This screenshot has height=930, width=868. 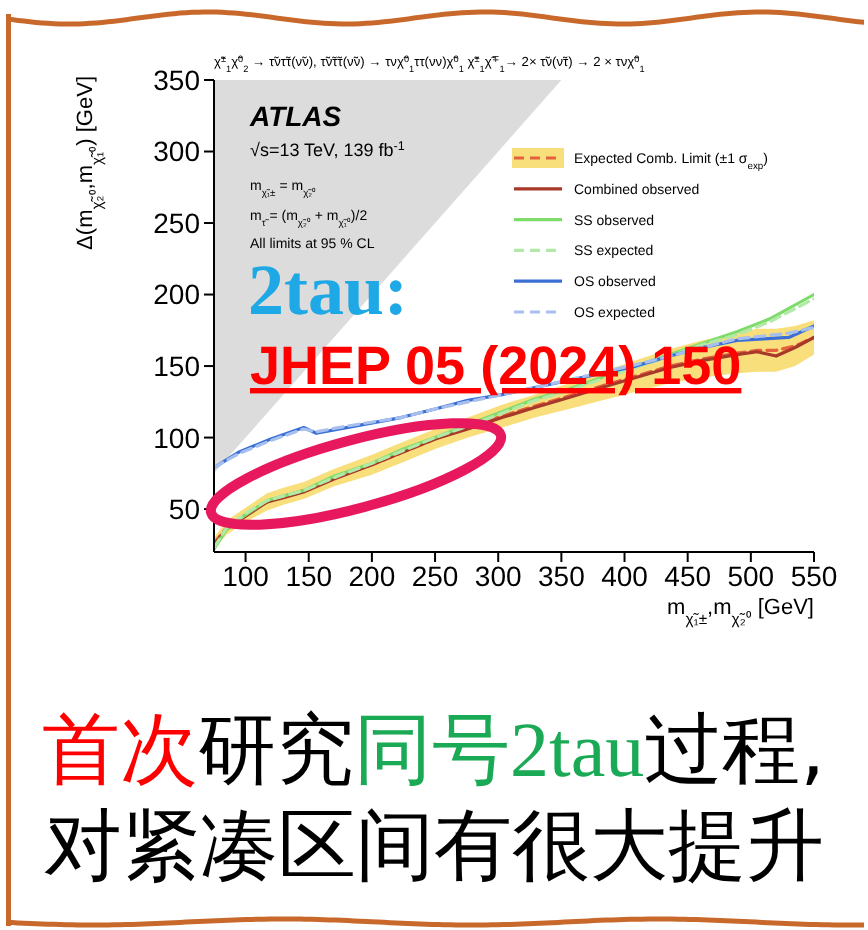 I want to click on text: 同号, so click(x=432, y=751).